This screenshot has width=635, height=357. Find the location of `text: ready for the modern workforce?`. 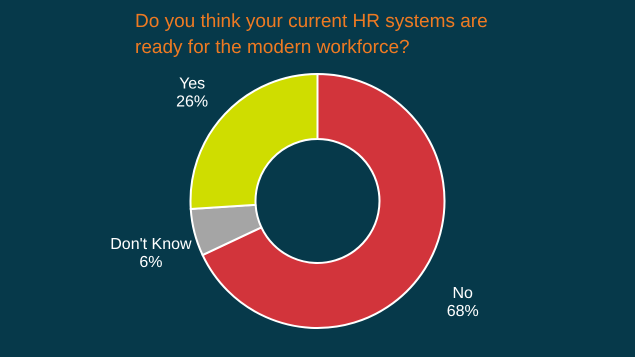

text: ready for the modern workforce? is located at coordinates (272, 47).